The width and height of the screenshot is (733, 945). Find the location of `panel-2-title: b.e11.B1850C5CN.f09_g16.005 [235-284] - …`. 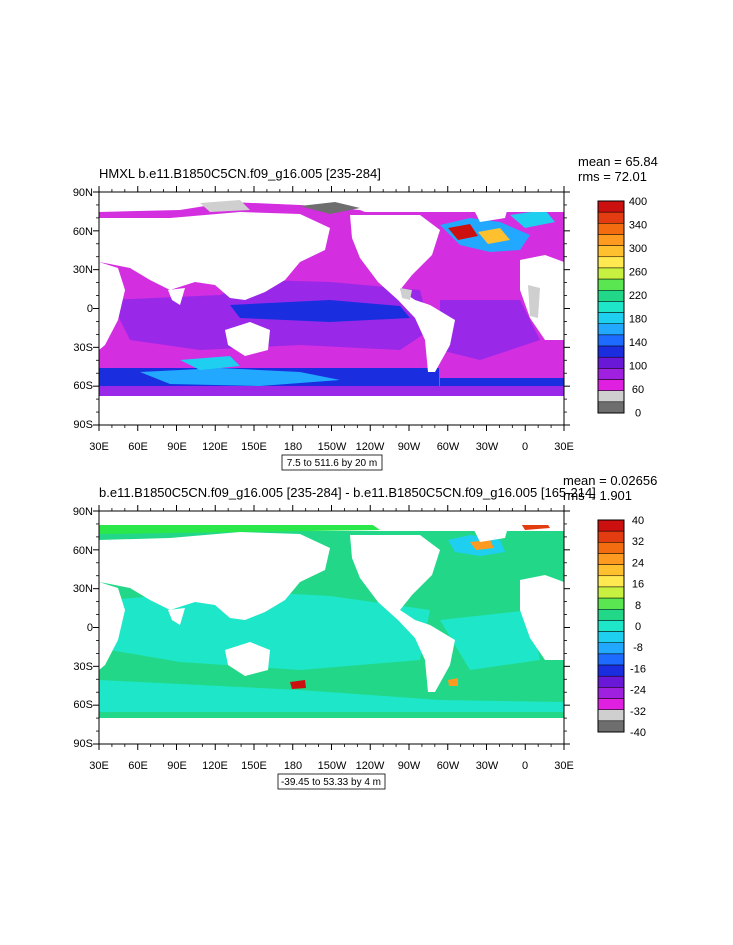

panel-2-title: b.e11.B1850C5CN.f09_g16.005 [235-284] - … is located at coordinates (347, 492).